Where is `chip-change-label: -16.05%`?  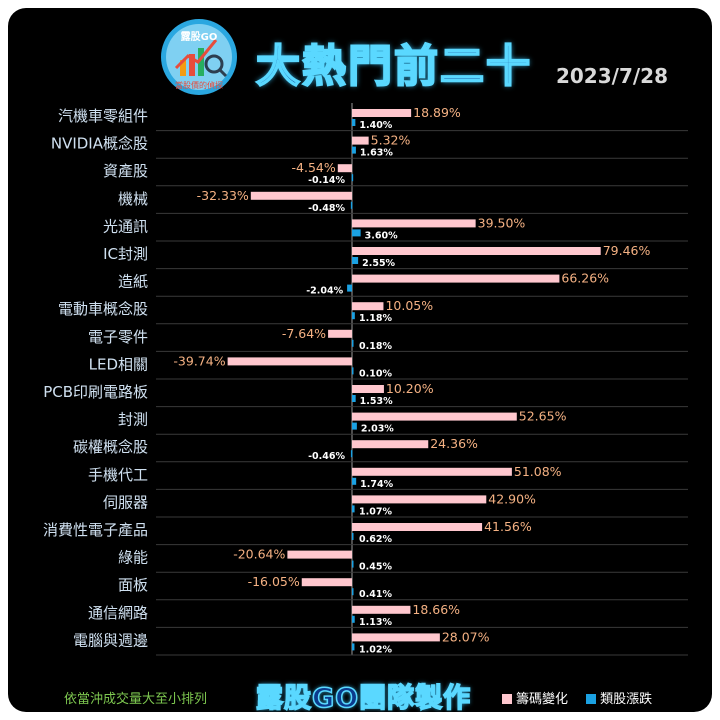 chip-change-label: -16.05% is located at coordinates (274, 581).